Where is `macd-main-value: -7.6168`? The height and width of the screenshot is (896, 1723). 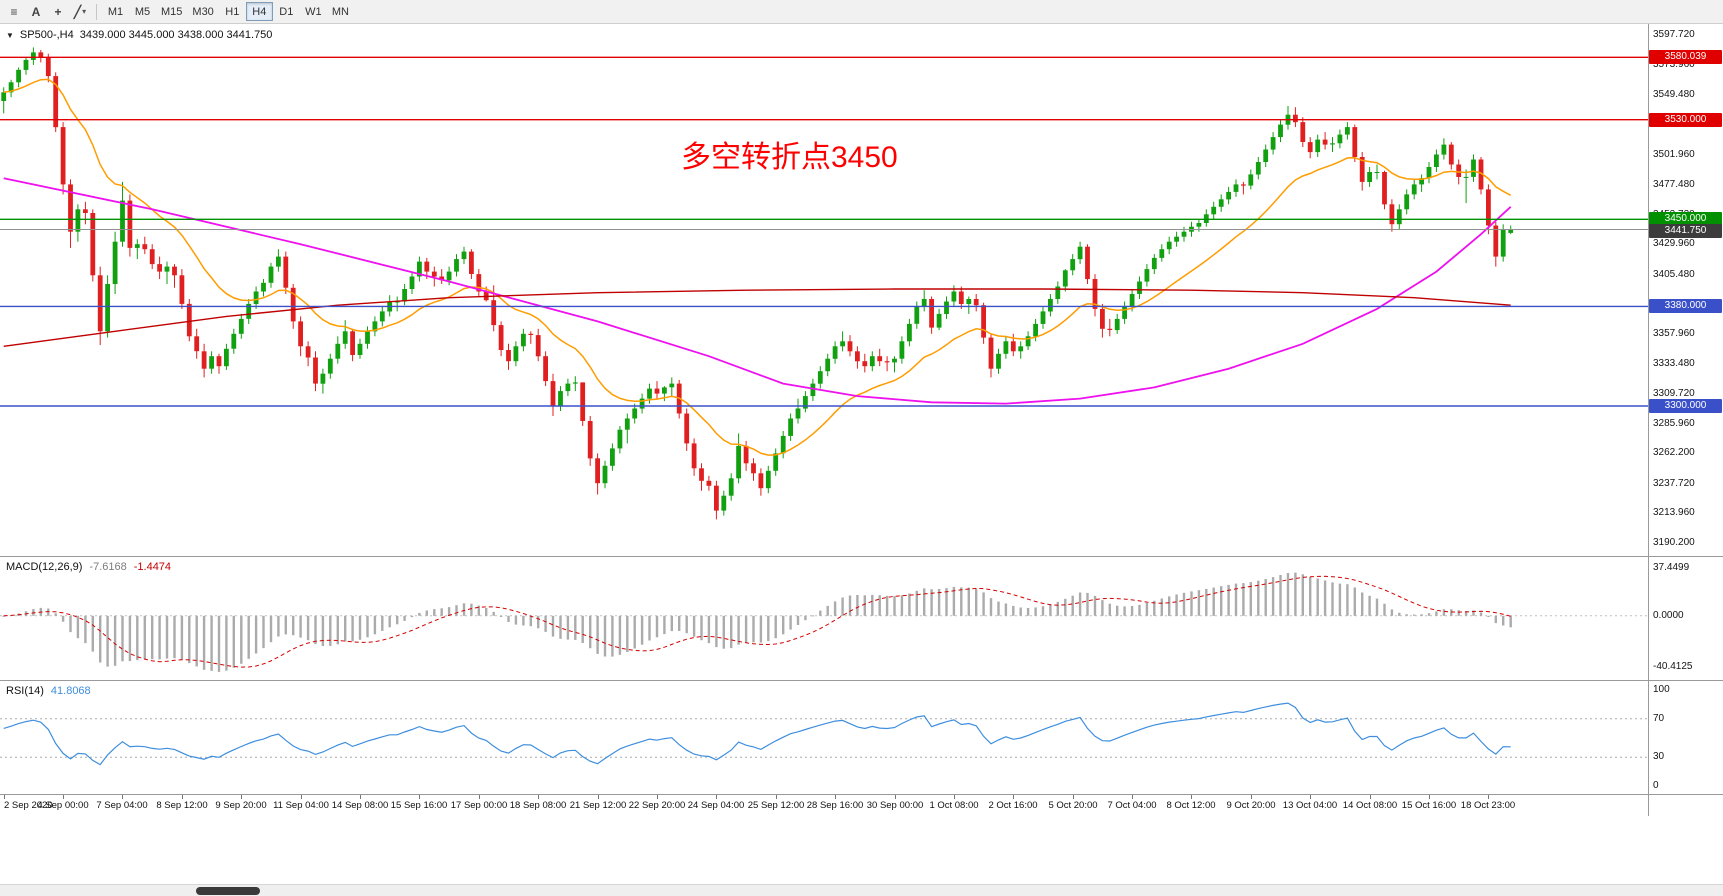 macd-main-value: -7.6168 is located at coordinates (108, 567).